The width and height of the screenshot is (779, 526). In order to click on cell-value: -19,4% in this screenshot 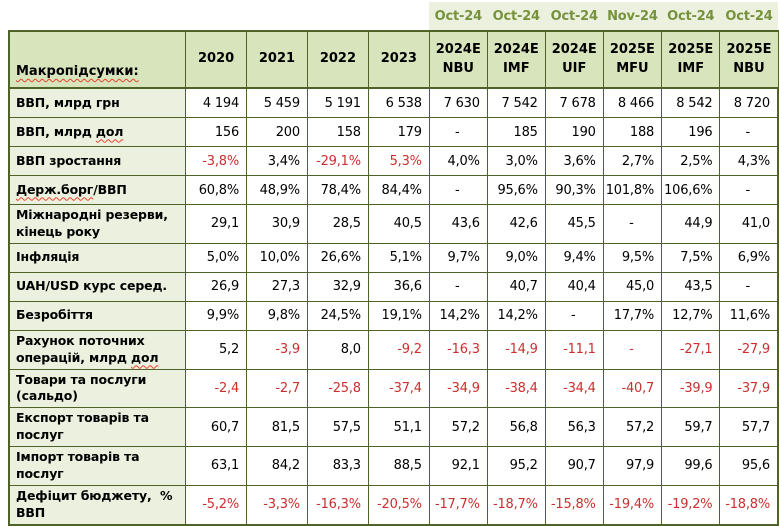, I will do `click(632, 505)`.